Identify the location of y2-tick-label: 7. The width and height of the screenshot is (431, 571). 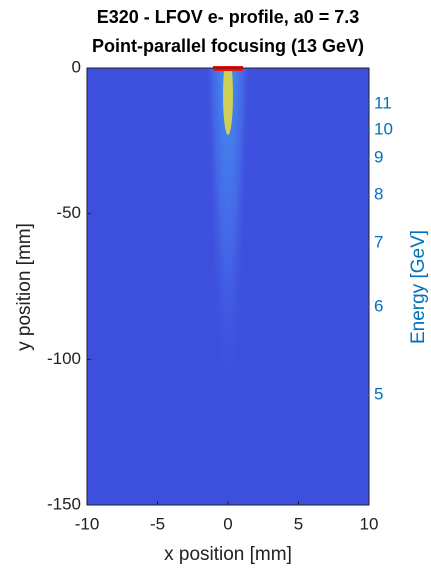
(378, 242).